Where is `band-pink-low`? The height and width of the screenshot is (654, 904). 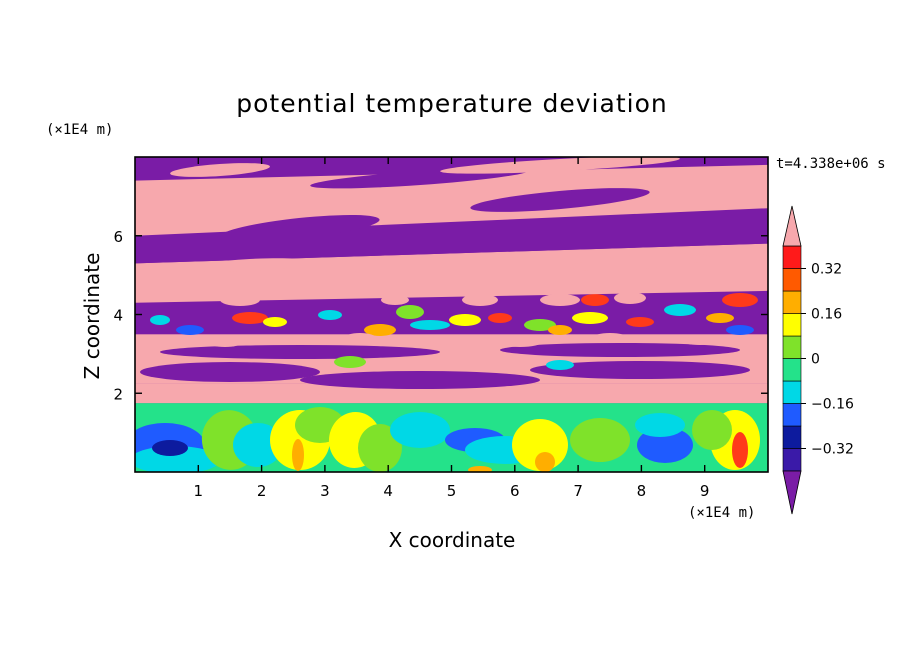
band-pink-low is located at coordinates (451, 393).